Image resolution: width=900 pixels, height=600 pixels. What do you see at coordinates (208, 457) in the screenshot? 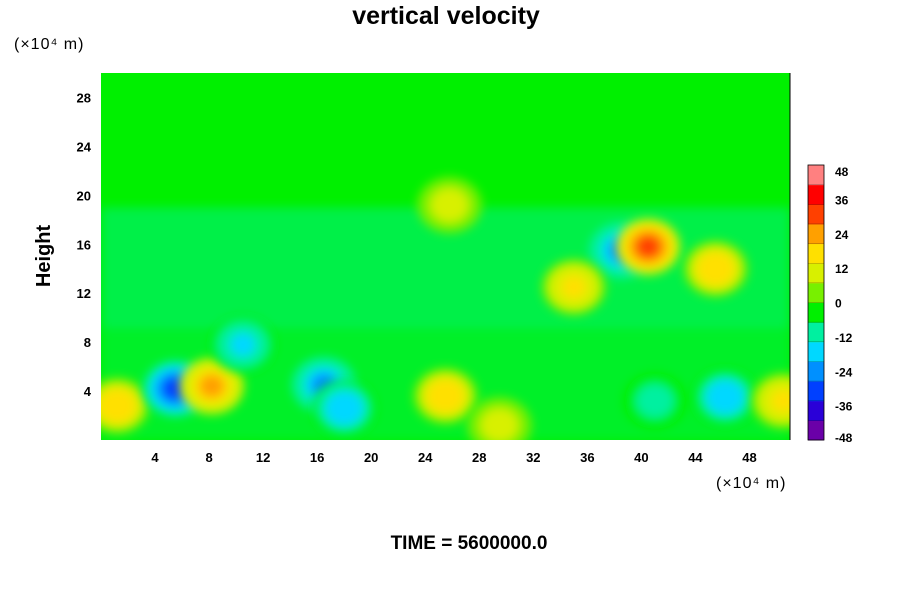
I see `x-tick-label: 8` at bounding box center [208, 457].